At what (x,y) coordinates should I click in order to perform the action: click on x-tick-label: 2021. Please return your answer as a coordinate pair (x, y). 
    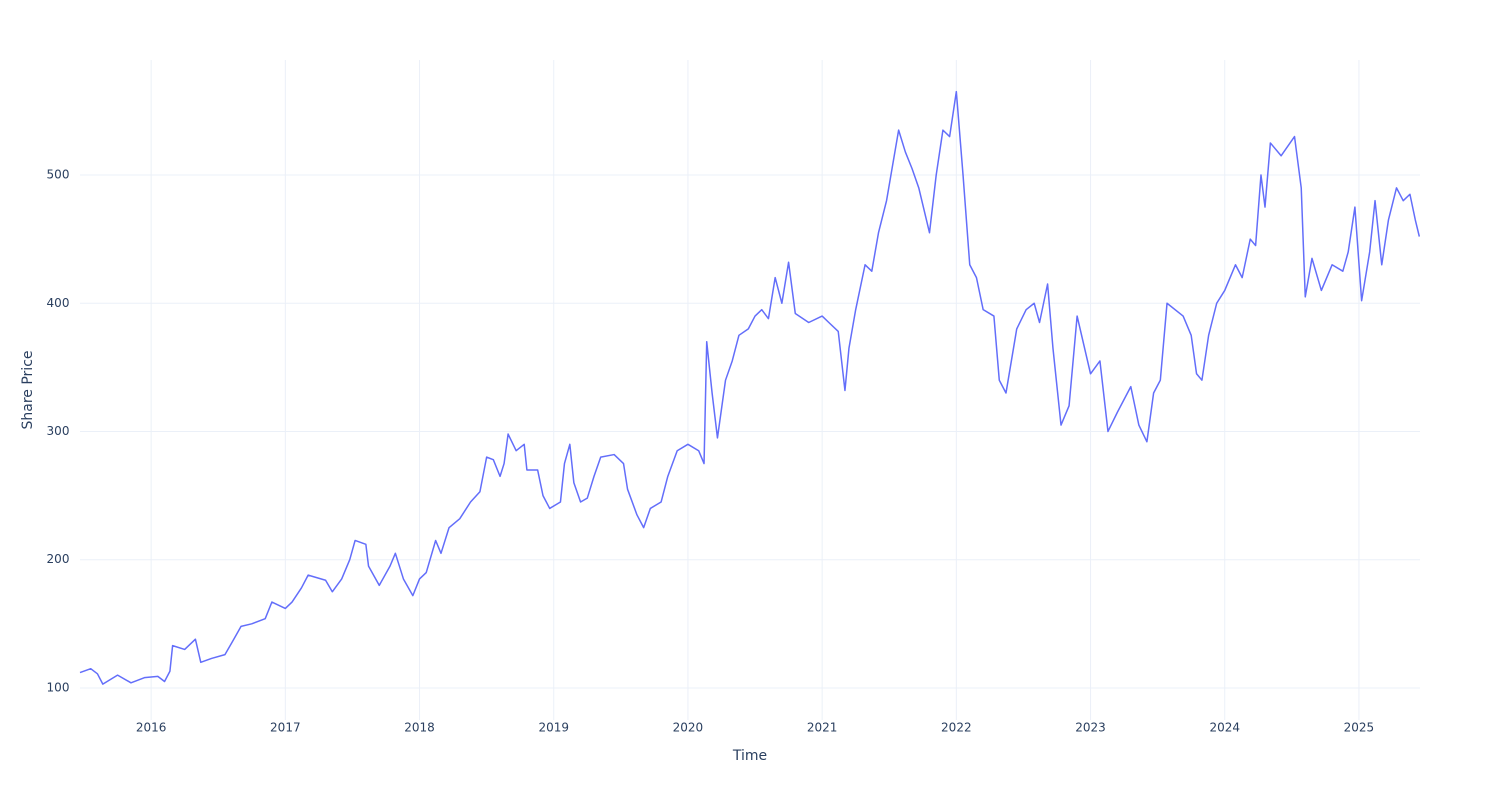
    Looking at the image, I should click on (822, 728).